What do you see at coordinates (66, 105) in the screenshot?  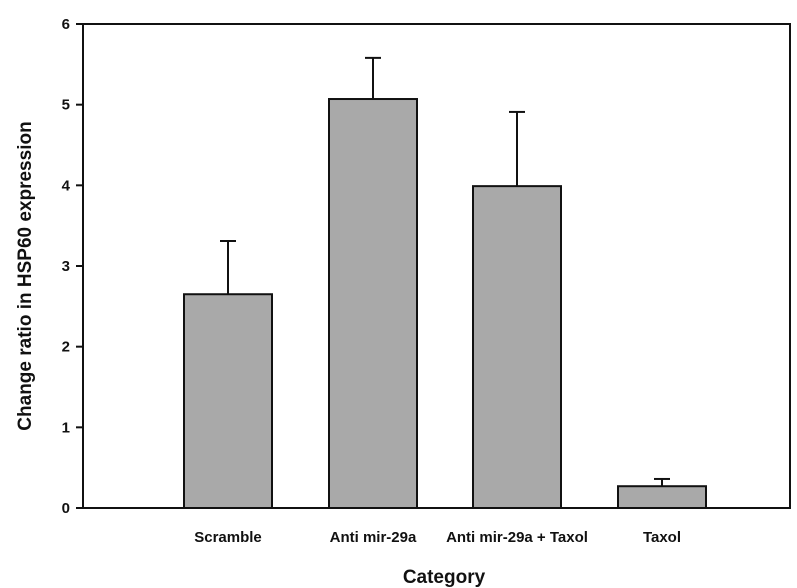 I see `y-tick-label-5: 5` at bounding box center [66, 105].